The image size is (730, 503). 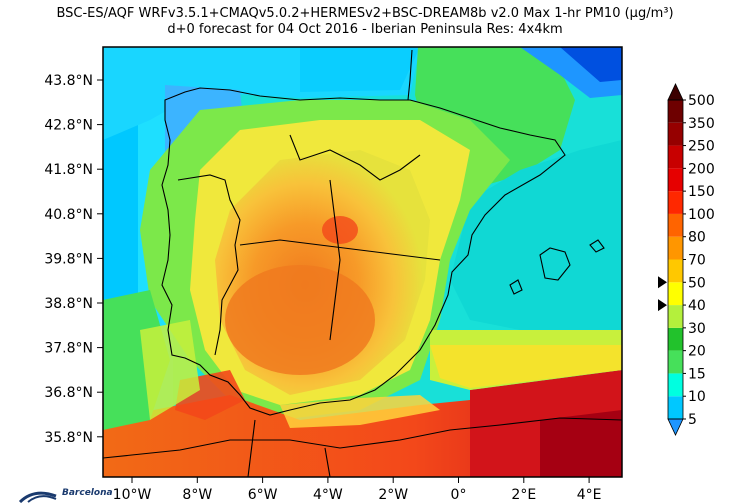 I want to click on lat-label: 39.8°N, so click(x=68, y=259).